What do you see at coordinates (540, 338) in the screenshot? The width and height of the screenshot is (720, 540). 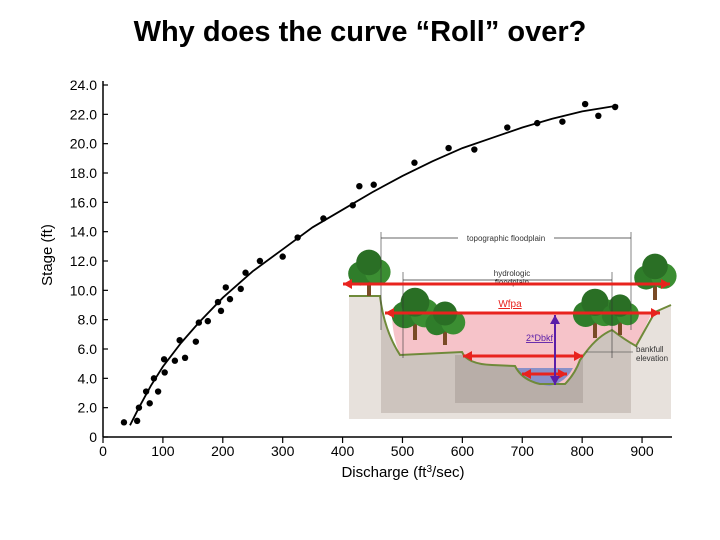 I see `label-2dbkf: 2*Dbkf` at bounding box center [540, 338].